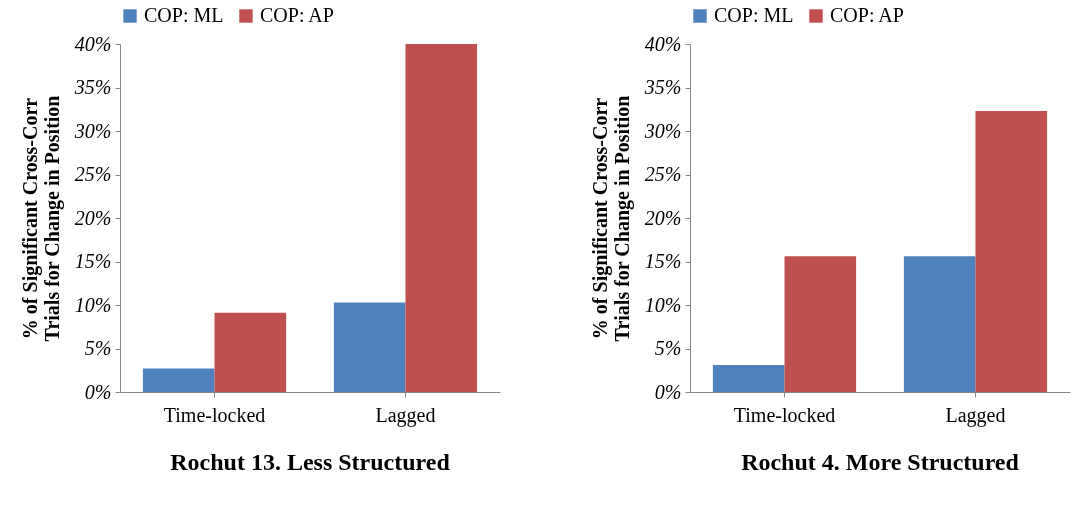  Describe the element at coordinates (310, 462) in the screenshot. I see `text: Rochut 13. Less Structured` at that location.